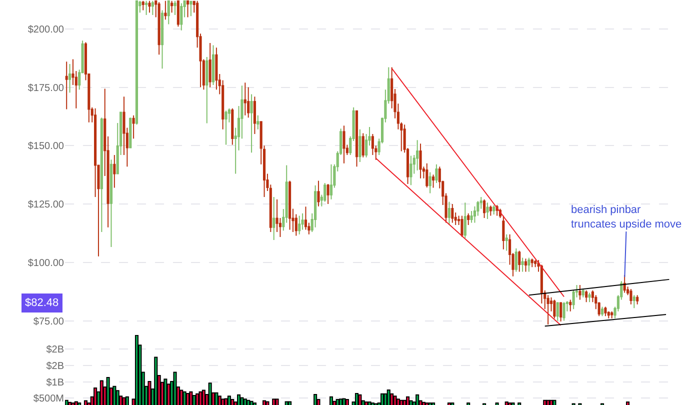 This screenshot has height=405, width=696. I want to click on y-tick-label: $200.00, so click(46, 30).